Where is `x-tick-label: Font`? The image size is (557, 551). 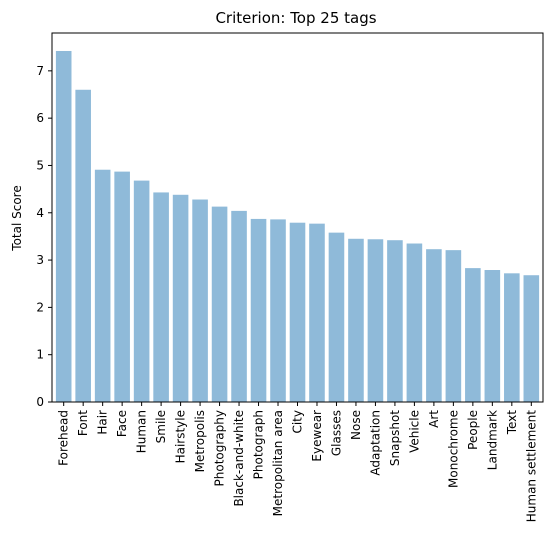
x-tick-label: Font is located at coordinates (83, 423).